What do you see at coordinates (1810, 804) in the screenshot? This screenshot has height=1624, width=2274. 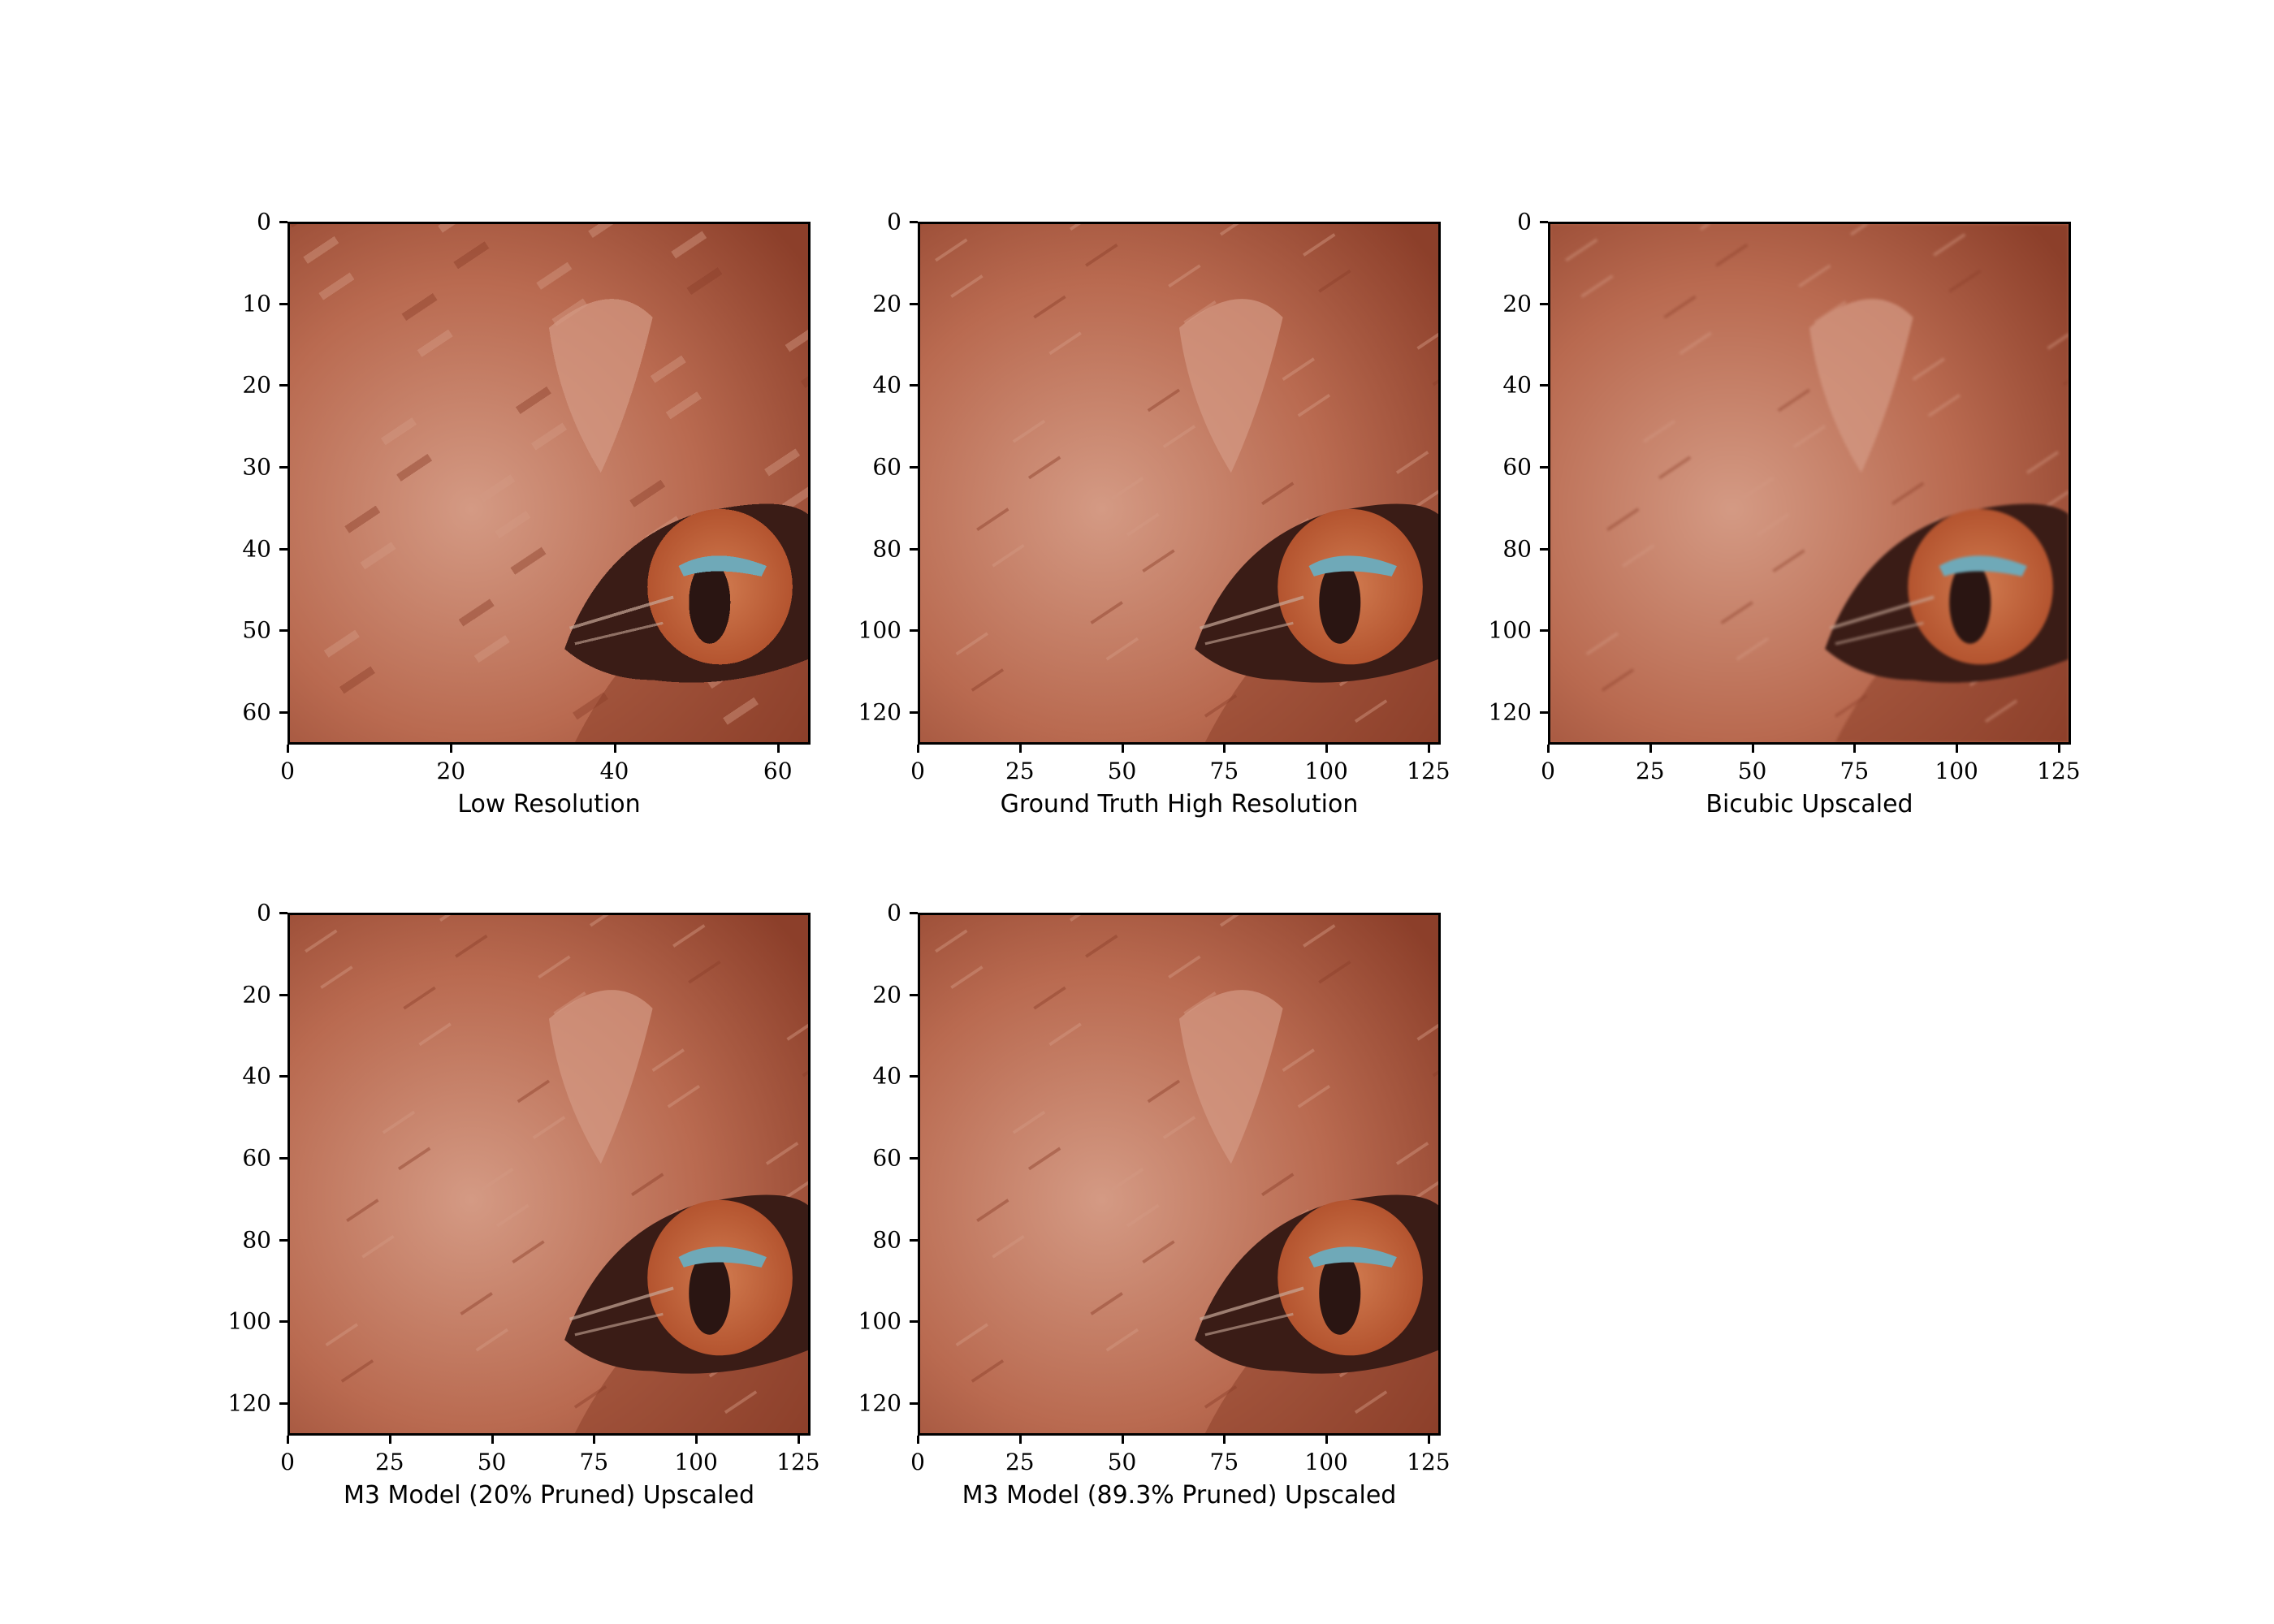 I see `panel-caption: Bicubic Upscaled` at bounding box center [1810, 804].